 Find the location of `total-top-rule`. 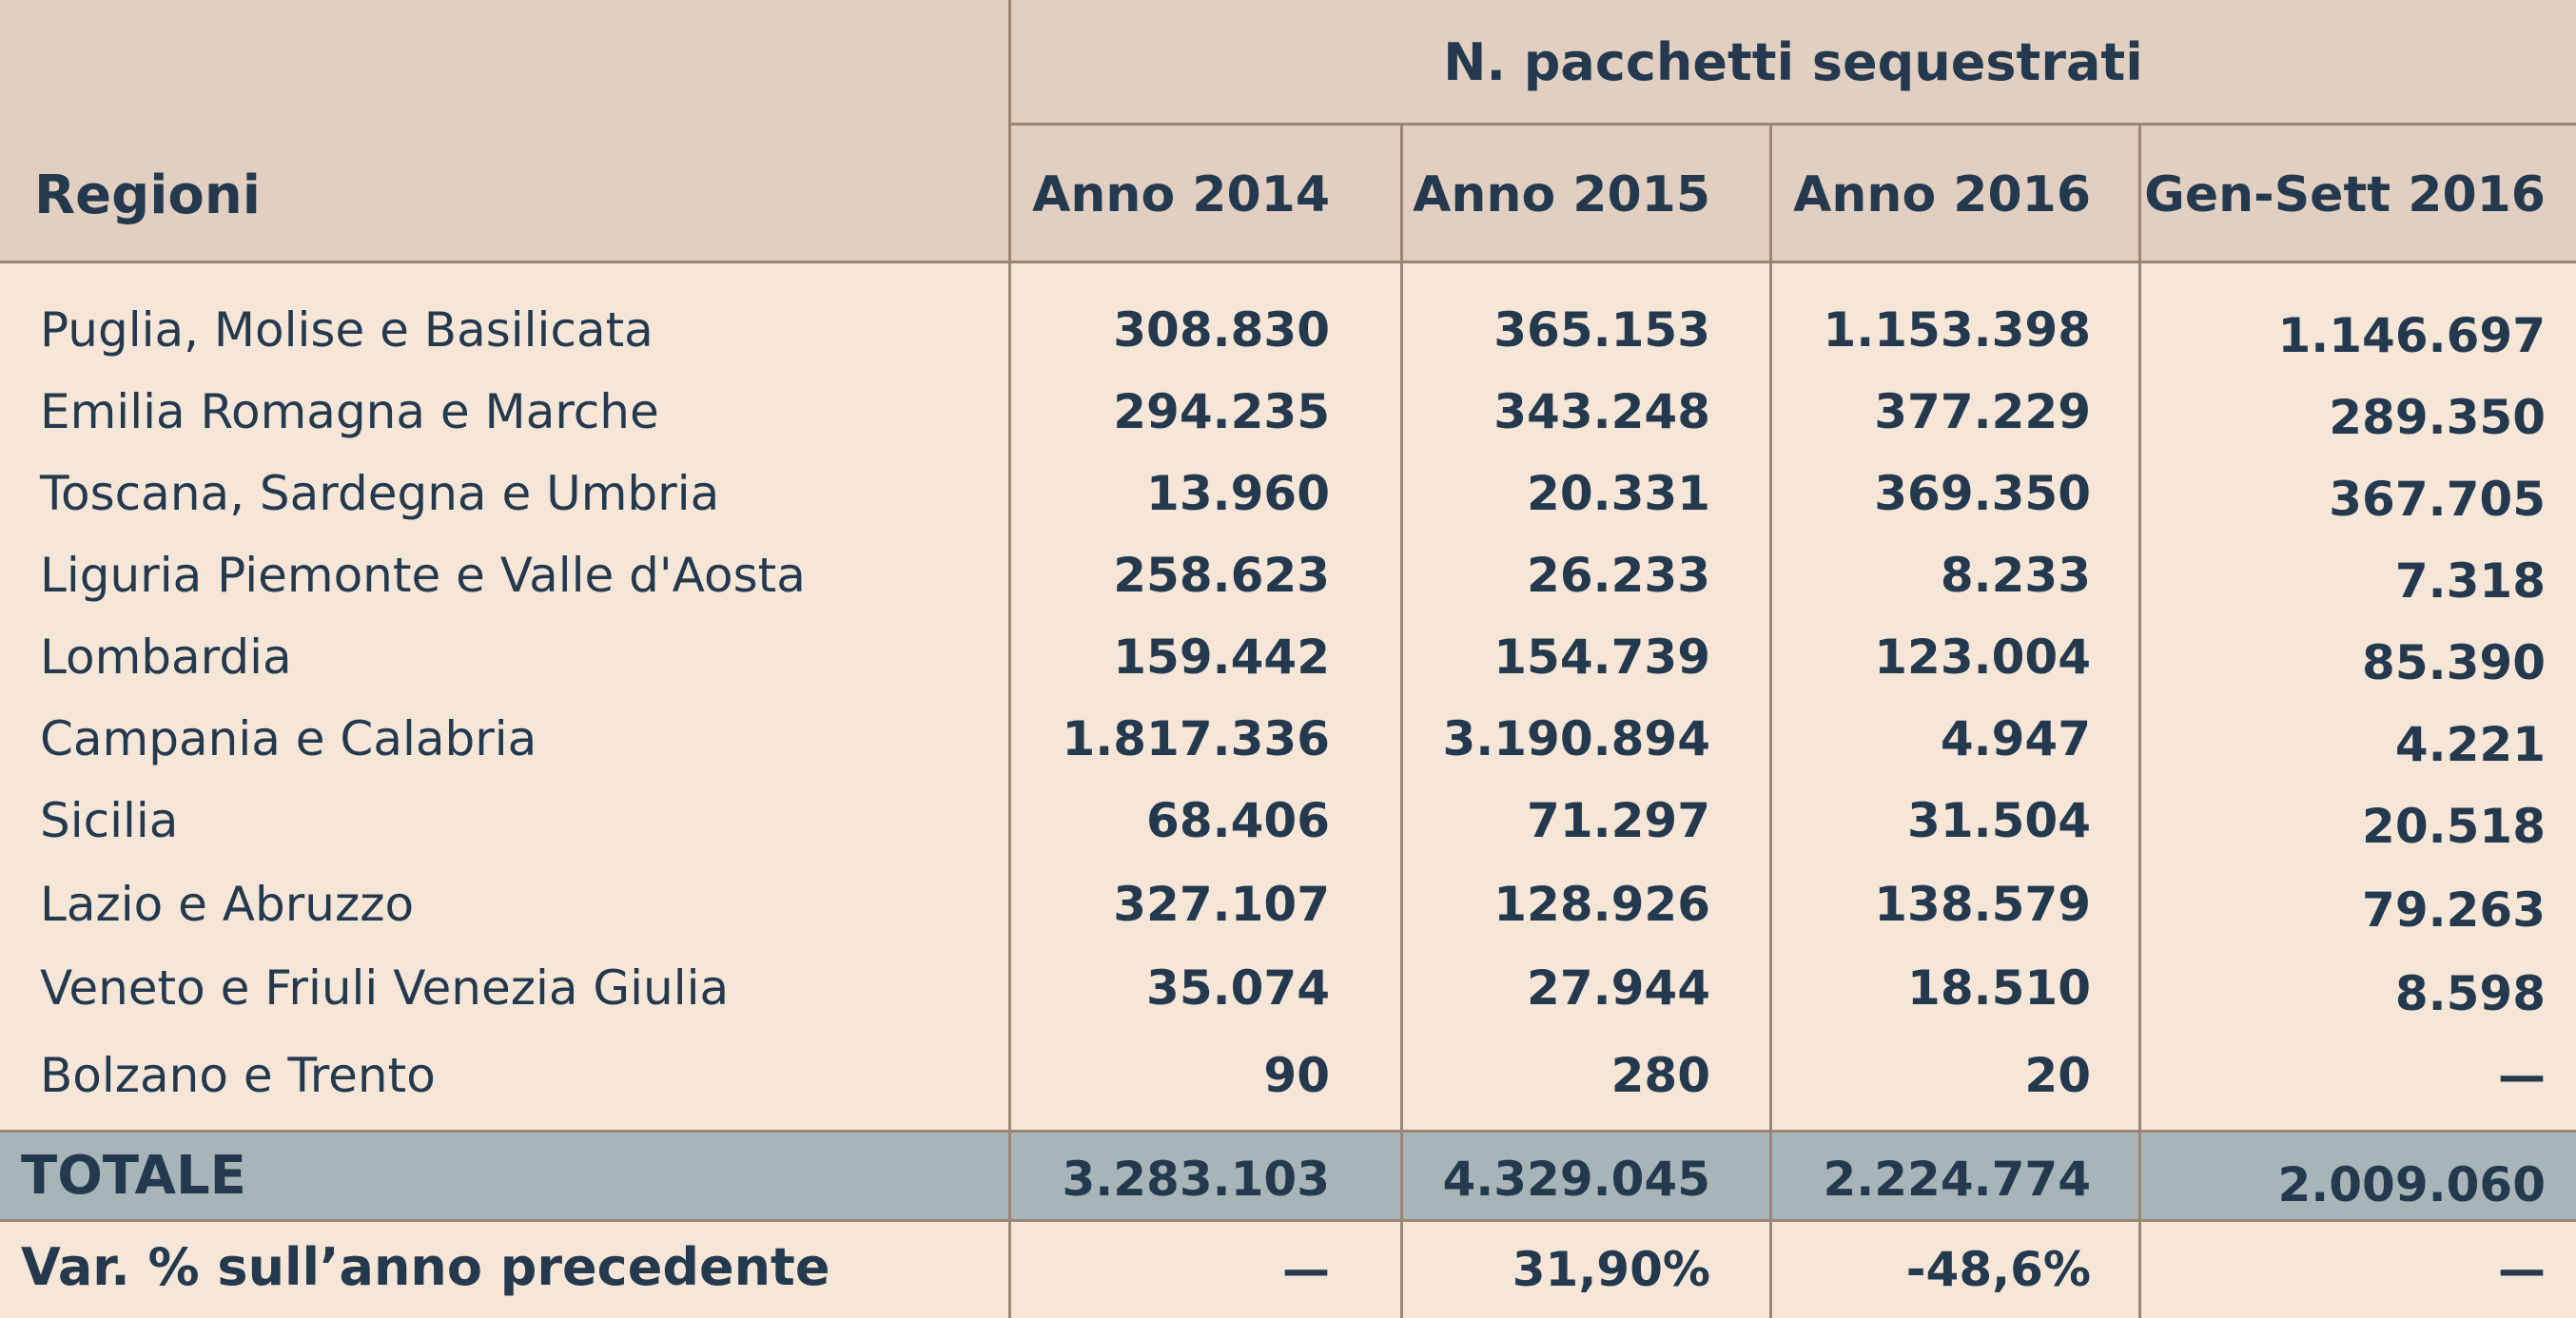

total-top-rule is located at coordinates (1288, 1131).